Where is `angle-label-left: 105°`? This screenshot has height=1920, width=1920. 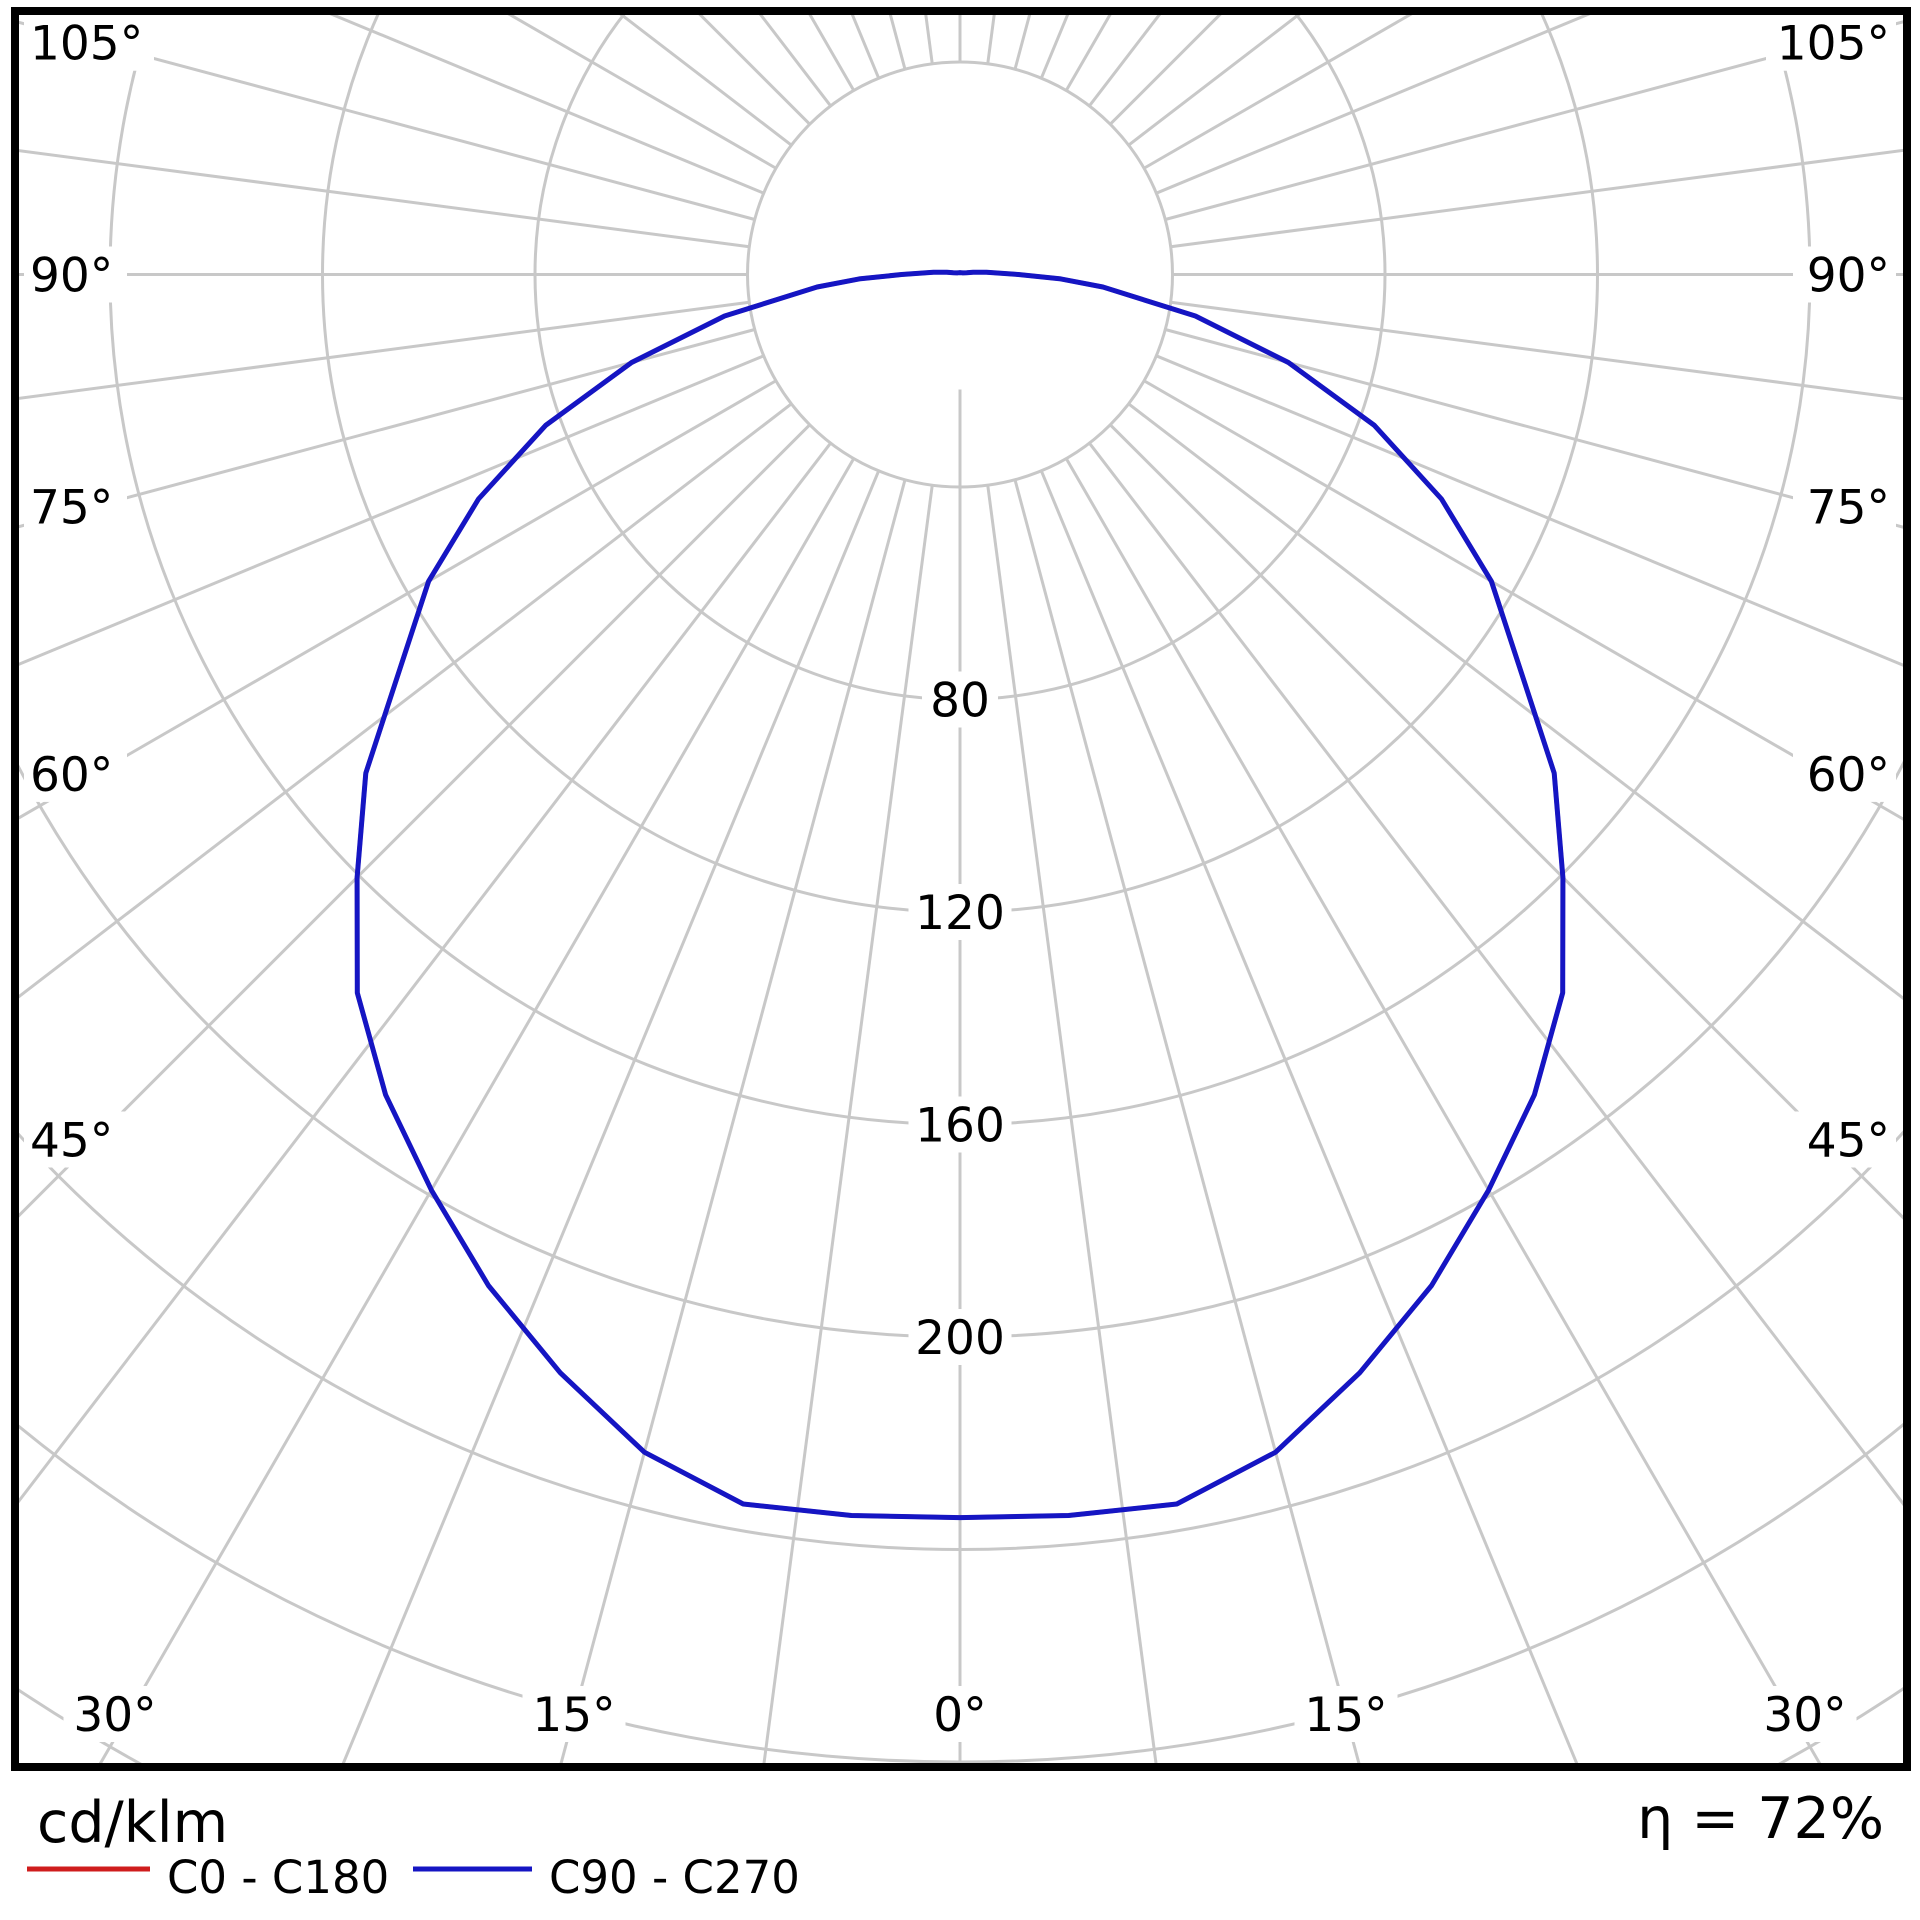 angle-label-left: 105° is located at coordinates (86, 44).